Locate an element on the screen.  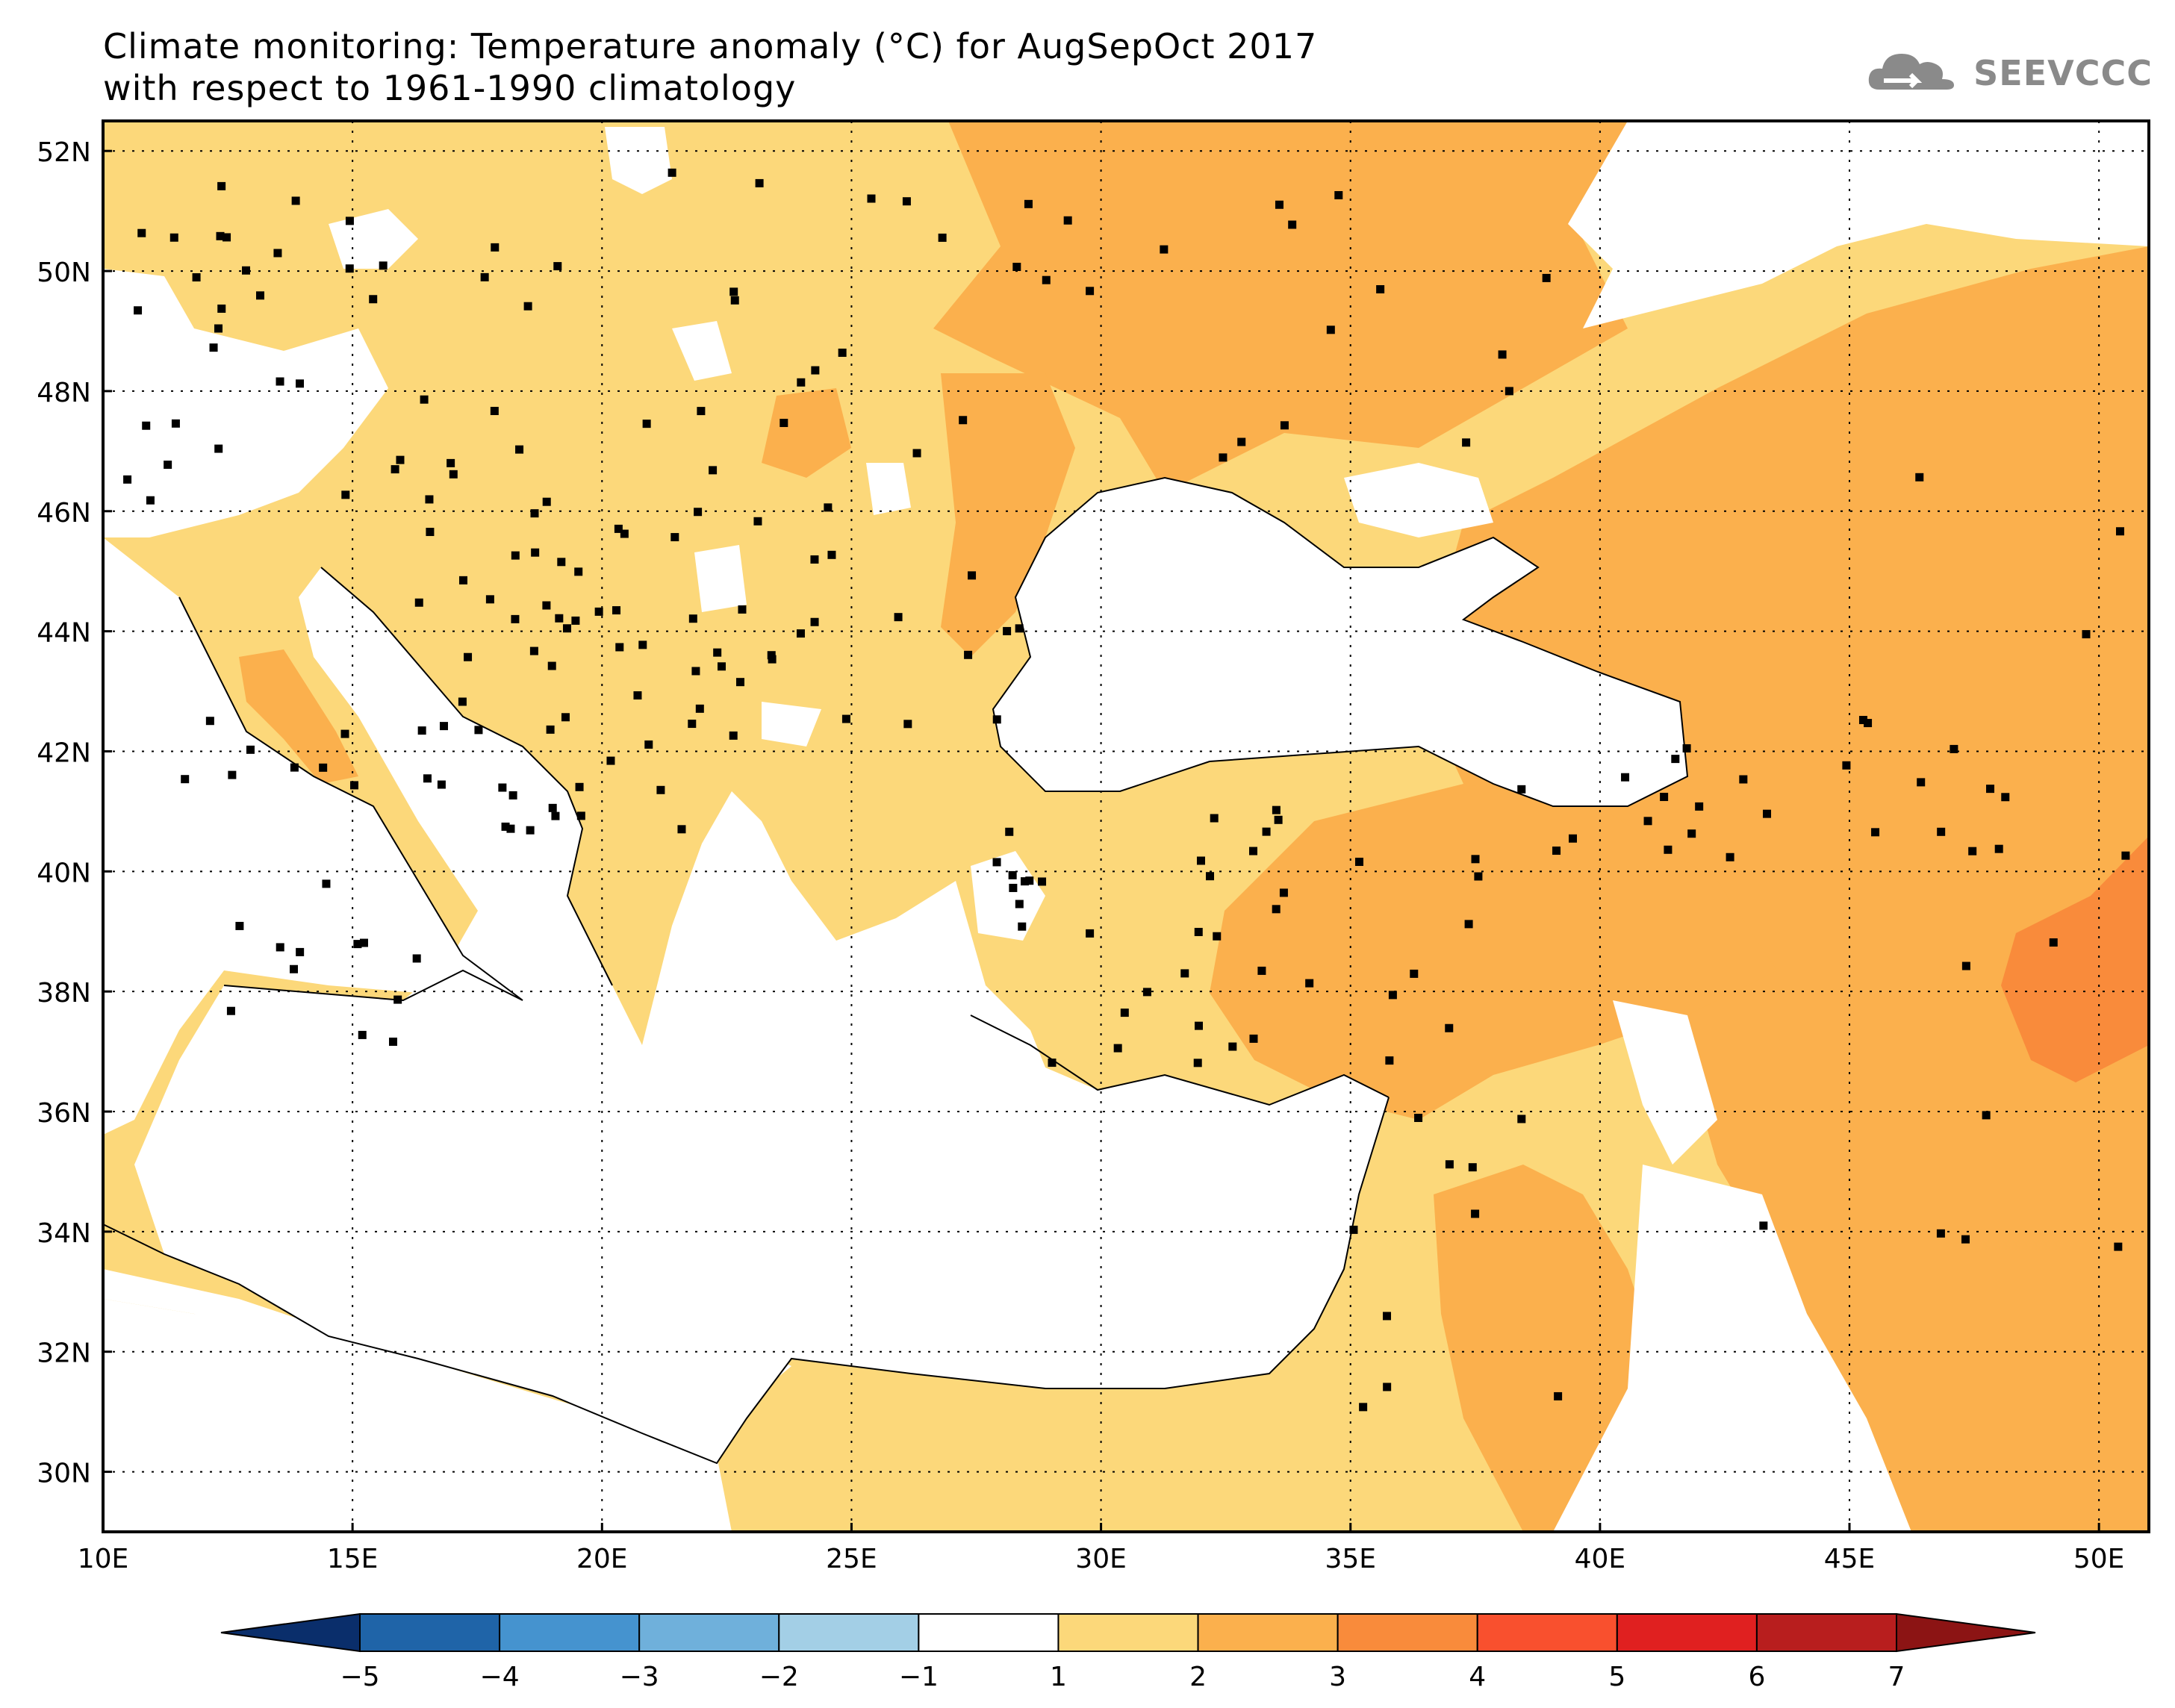
colorbar-label: 1 is located at coordinates (1058, 1677).